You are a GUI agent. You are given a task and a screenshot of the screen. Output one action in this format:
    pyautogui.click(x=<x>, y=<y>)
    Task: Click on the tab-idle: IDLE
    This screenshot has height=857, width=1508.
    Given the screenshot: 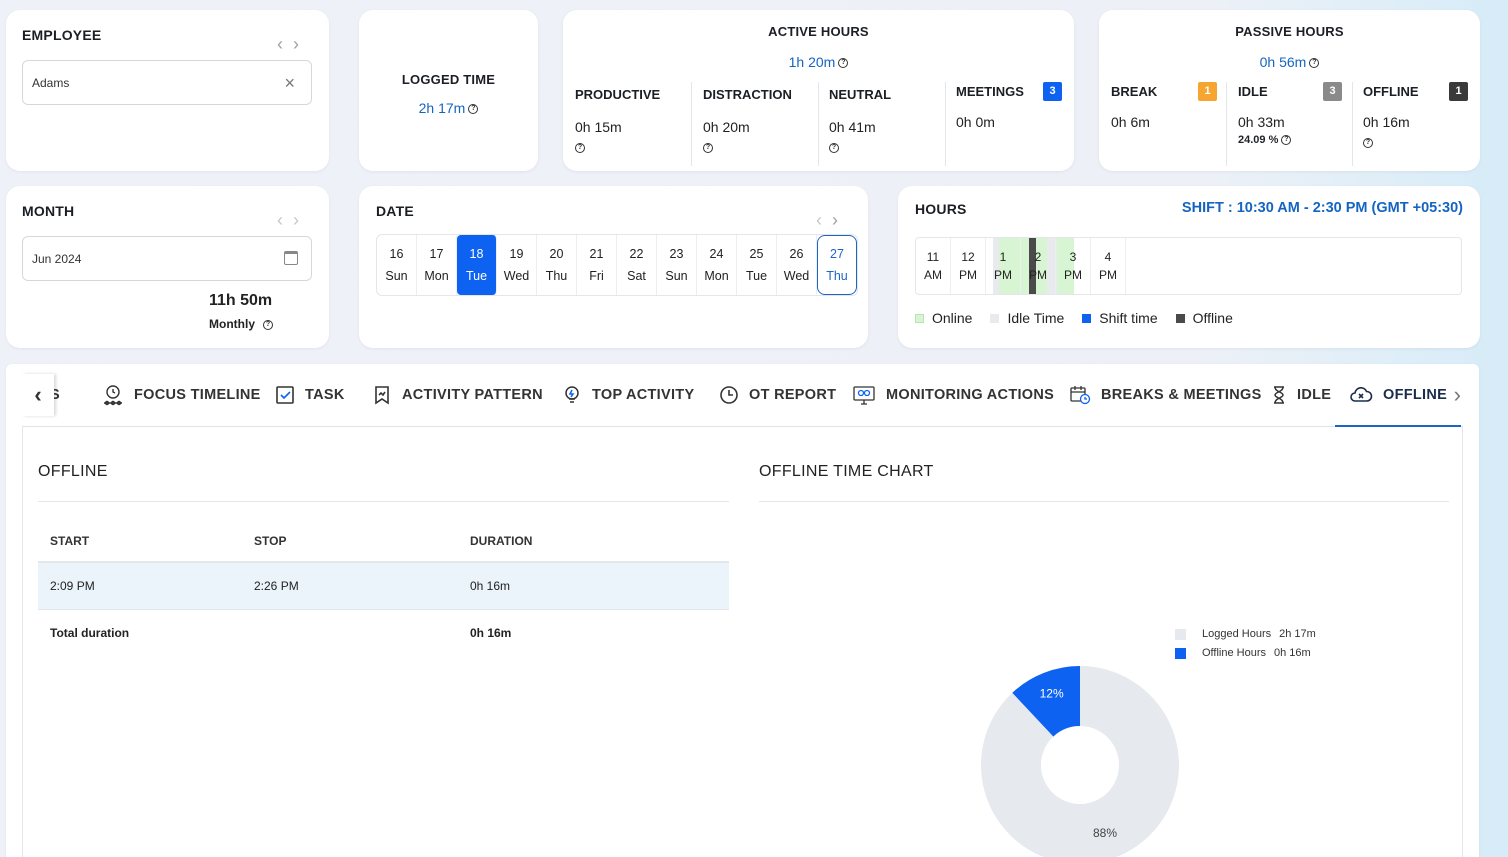 What is the action you would take?
    pyautogui.click(x=1301, y=395)
    